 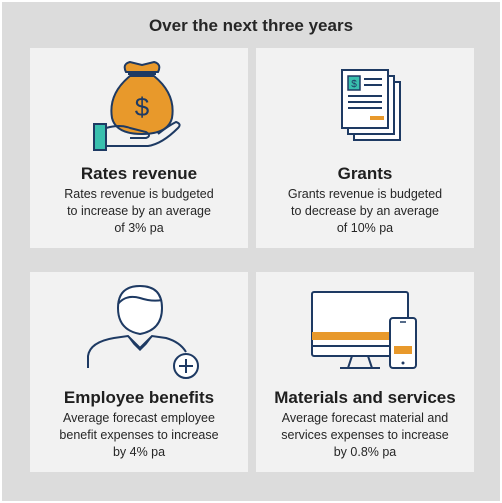 I want to click on card-heading: Employee benefits, so click(x=139, y=397).